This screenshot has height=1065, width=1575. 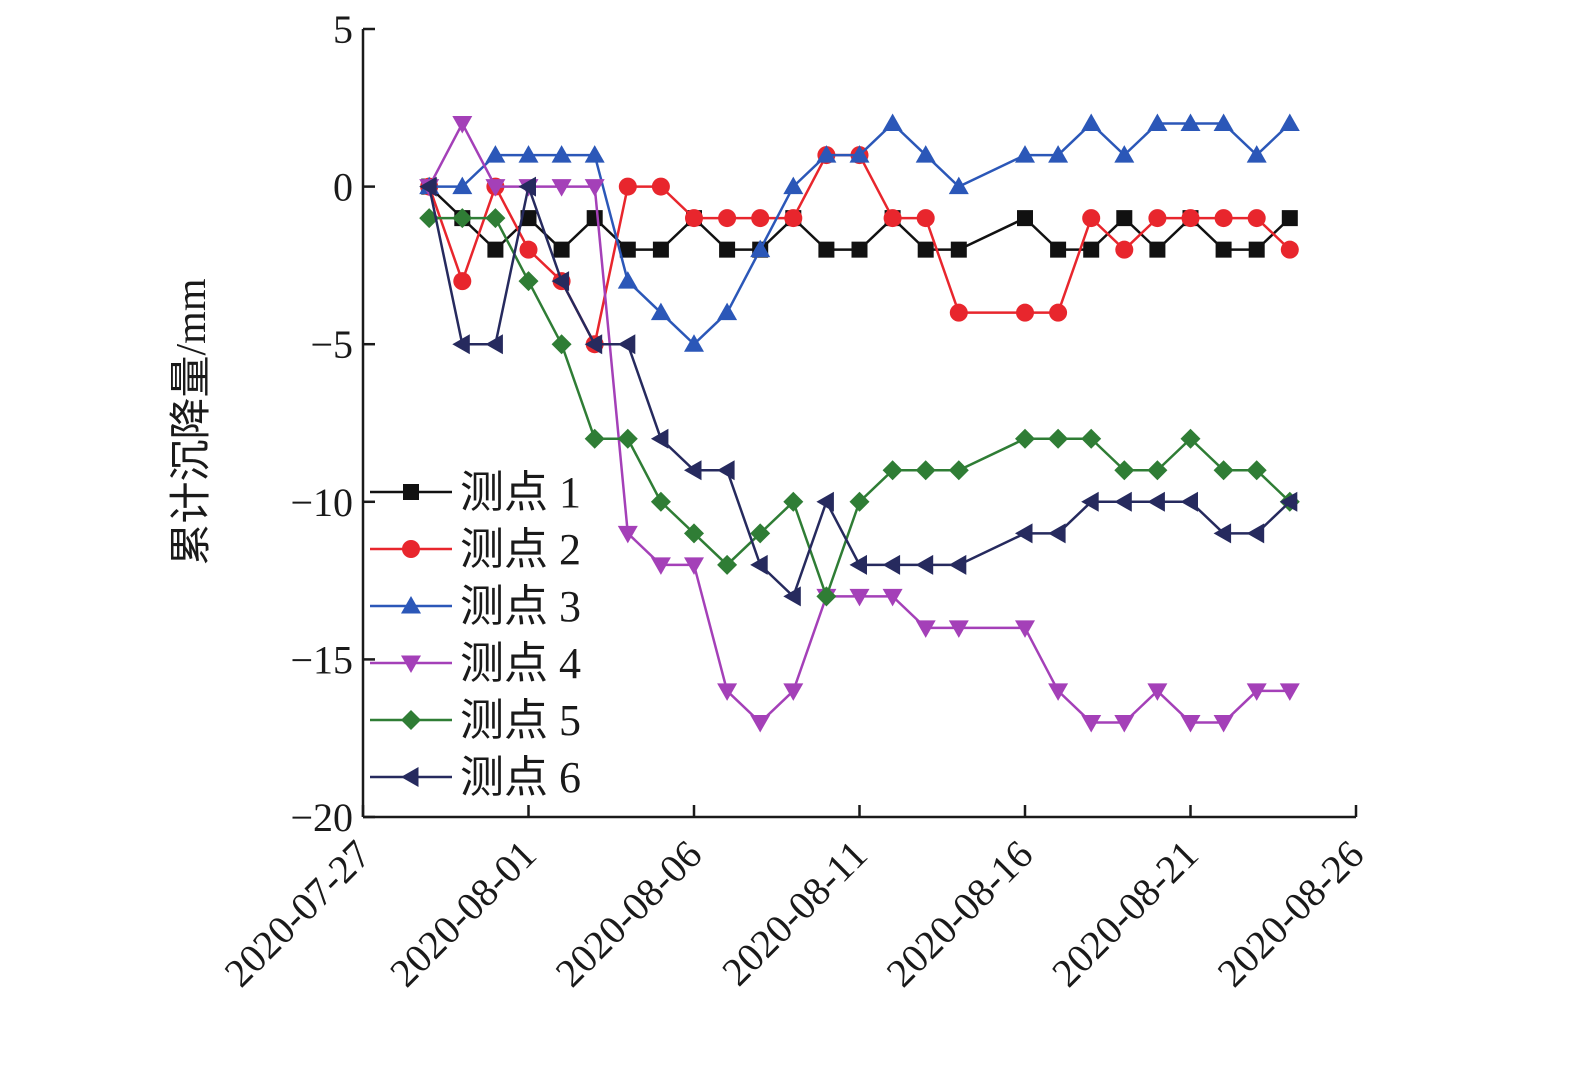 I want to click on x-tick-label: 2020-08-21, so click(x=1125, y=914).